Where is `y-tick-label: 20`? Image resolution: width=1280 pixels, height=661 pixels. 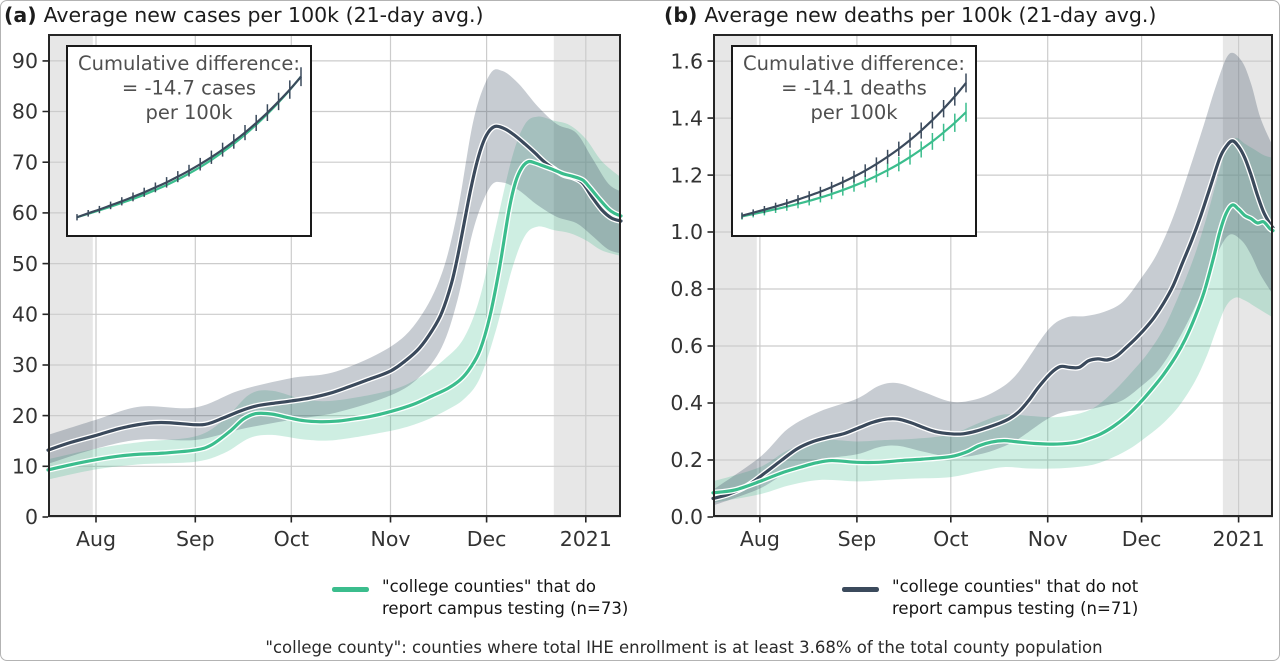
y-tick-label: 20 is located at coordinates (25, 416).